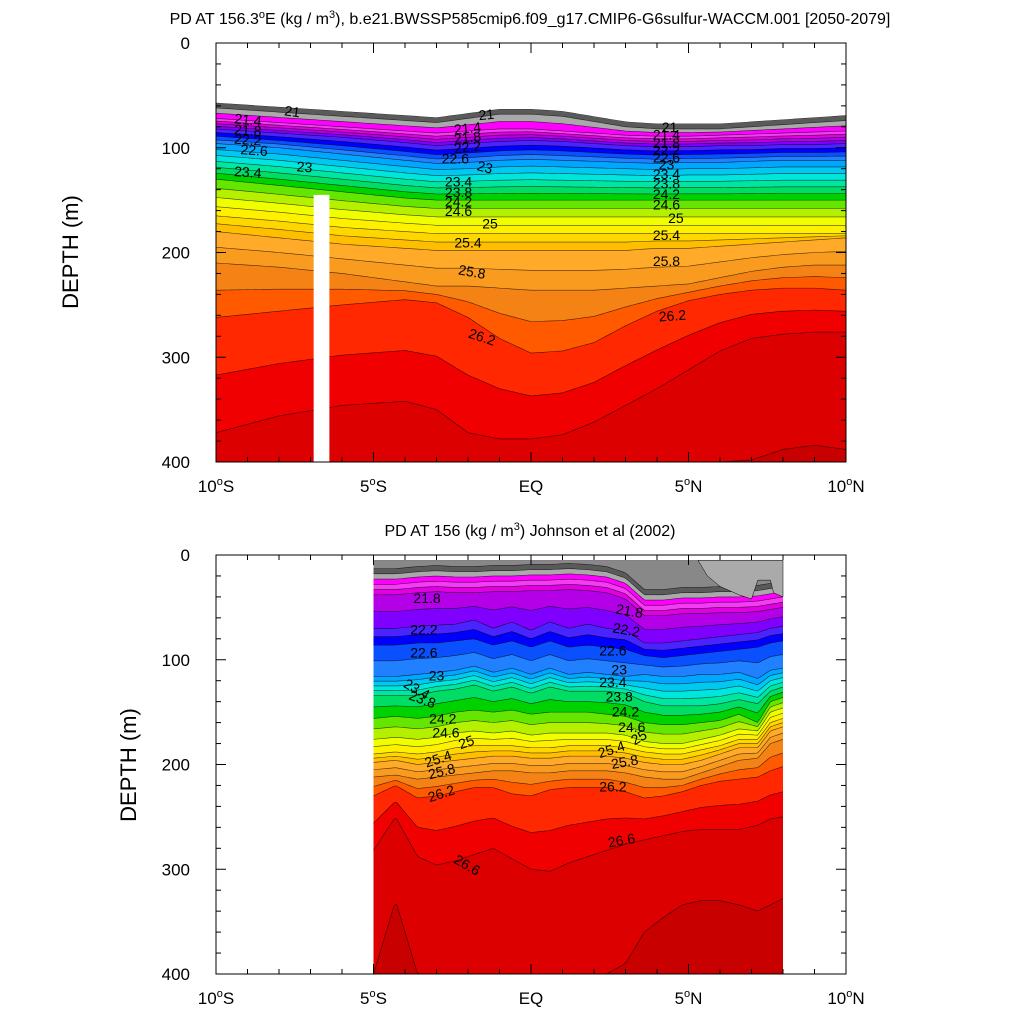 This screenshot has width=1024, height=1024. What do you see at coordinates (666, 205) in the screenshot?
I see `panel-top-contour-label: 24.6` at bounding box center [666, 205].